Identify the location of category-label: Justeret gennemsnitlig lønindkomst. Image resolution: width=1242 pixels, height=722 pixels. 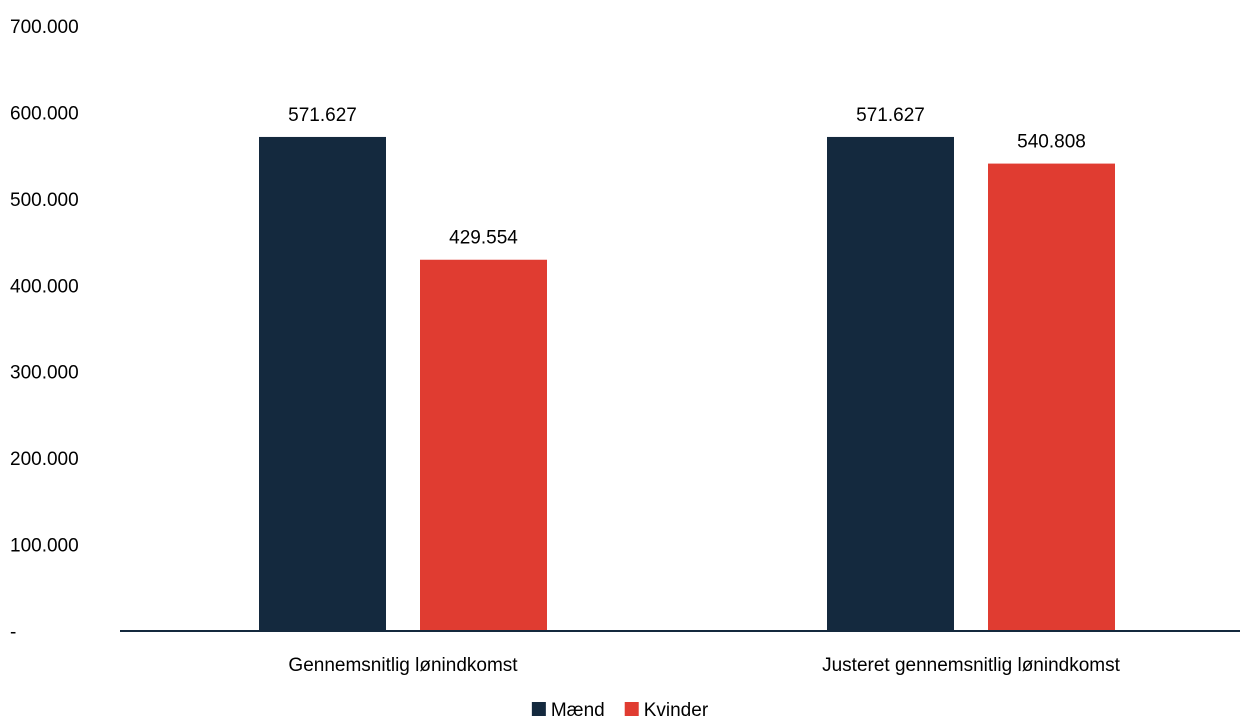
(971, 665).